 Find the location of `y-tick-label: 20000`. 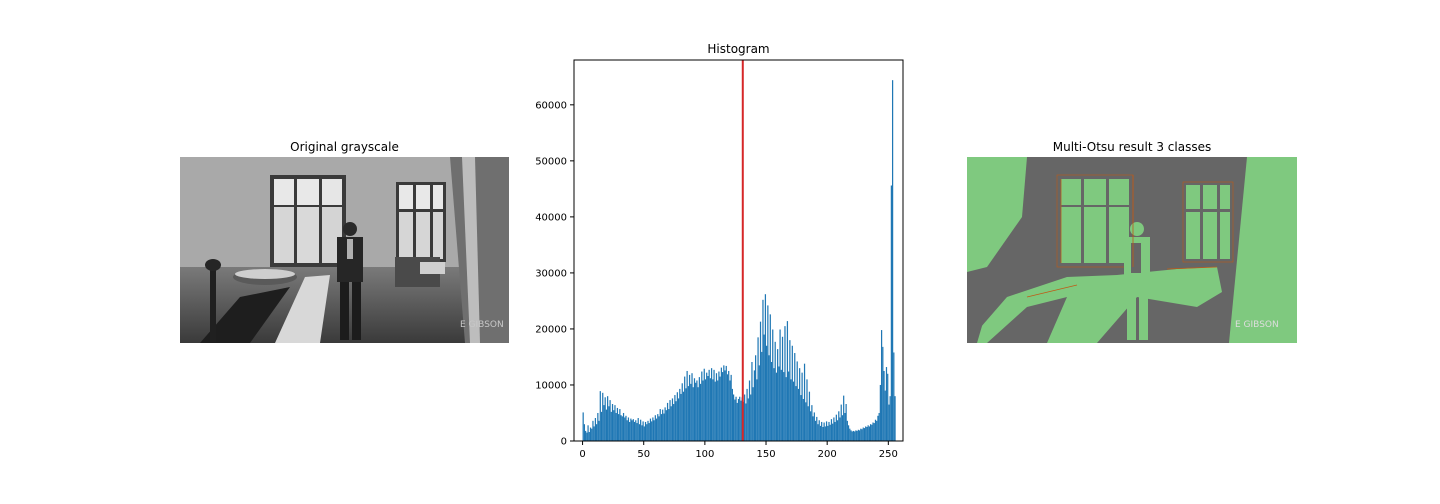

y-tick-label: 20000 is located at coordinates (551, 329).